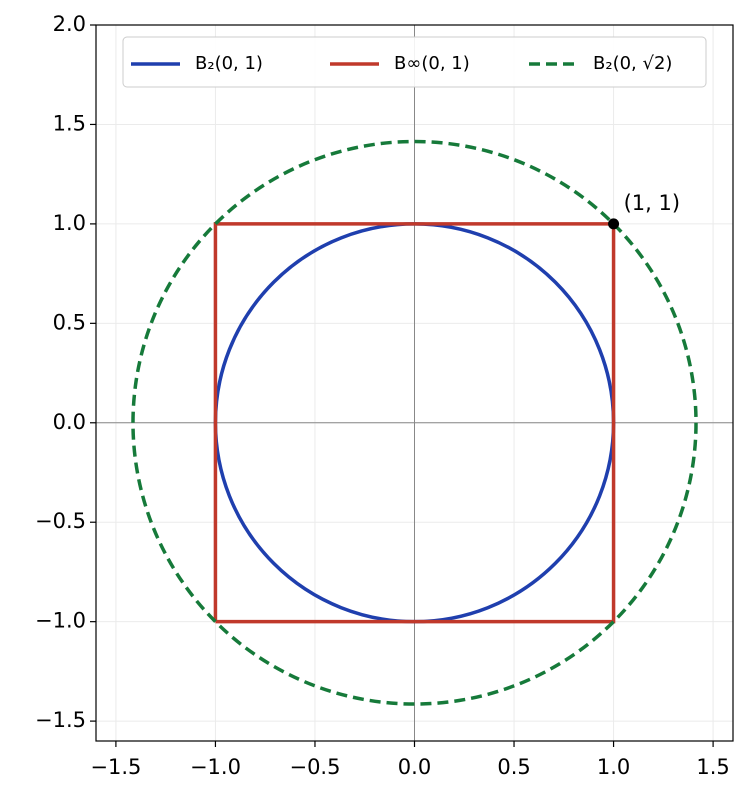 The width and height of the screenshot is (748, 798). What do you see at coordinates (513, 767) in the screenshot?
I see `x-tick-label: 0.5` at bounding box center [513, 767].